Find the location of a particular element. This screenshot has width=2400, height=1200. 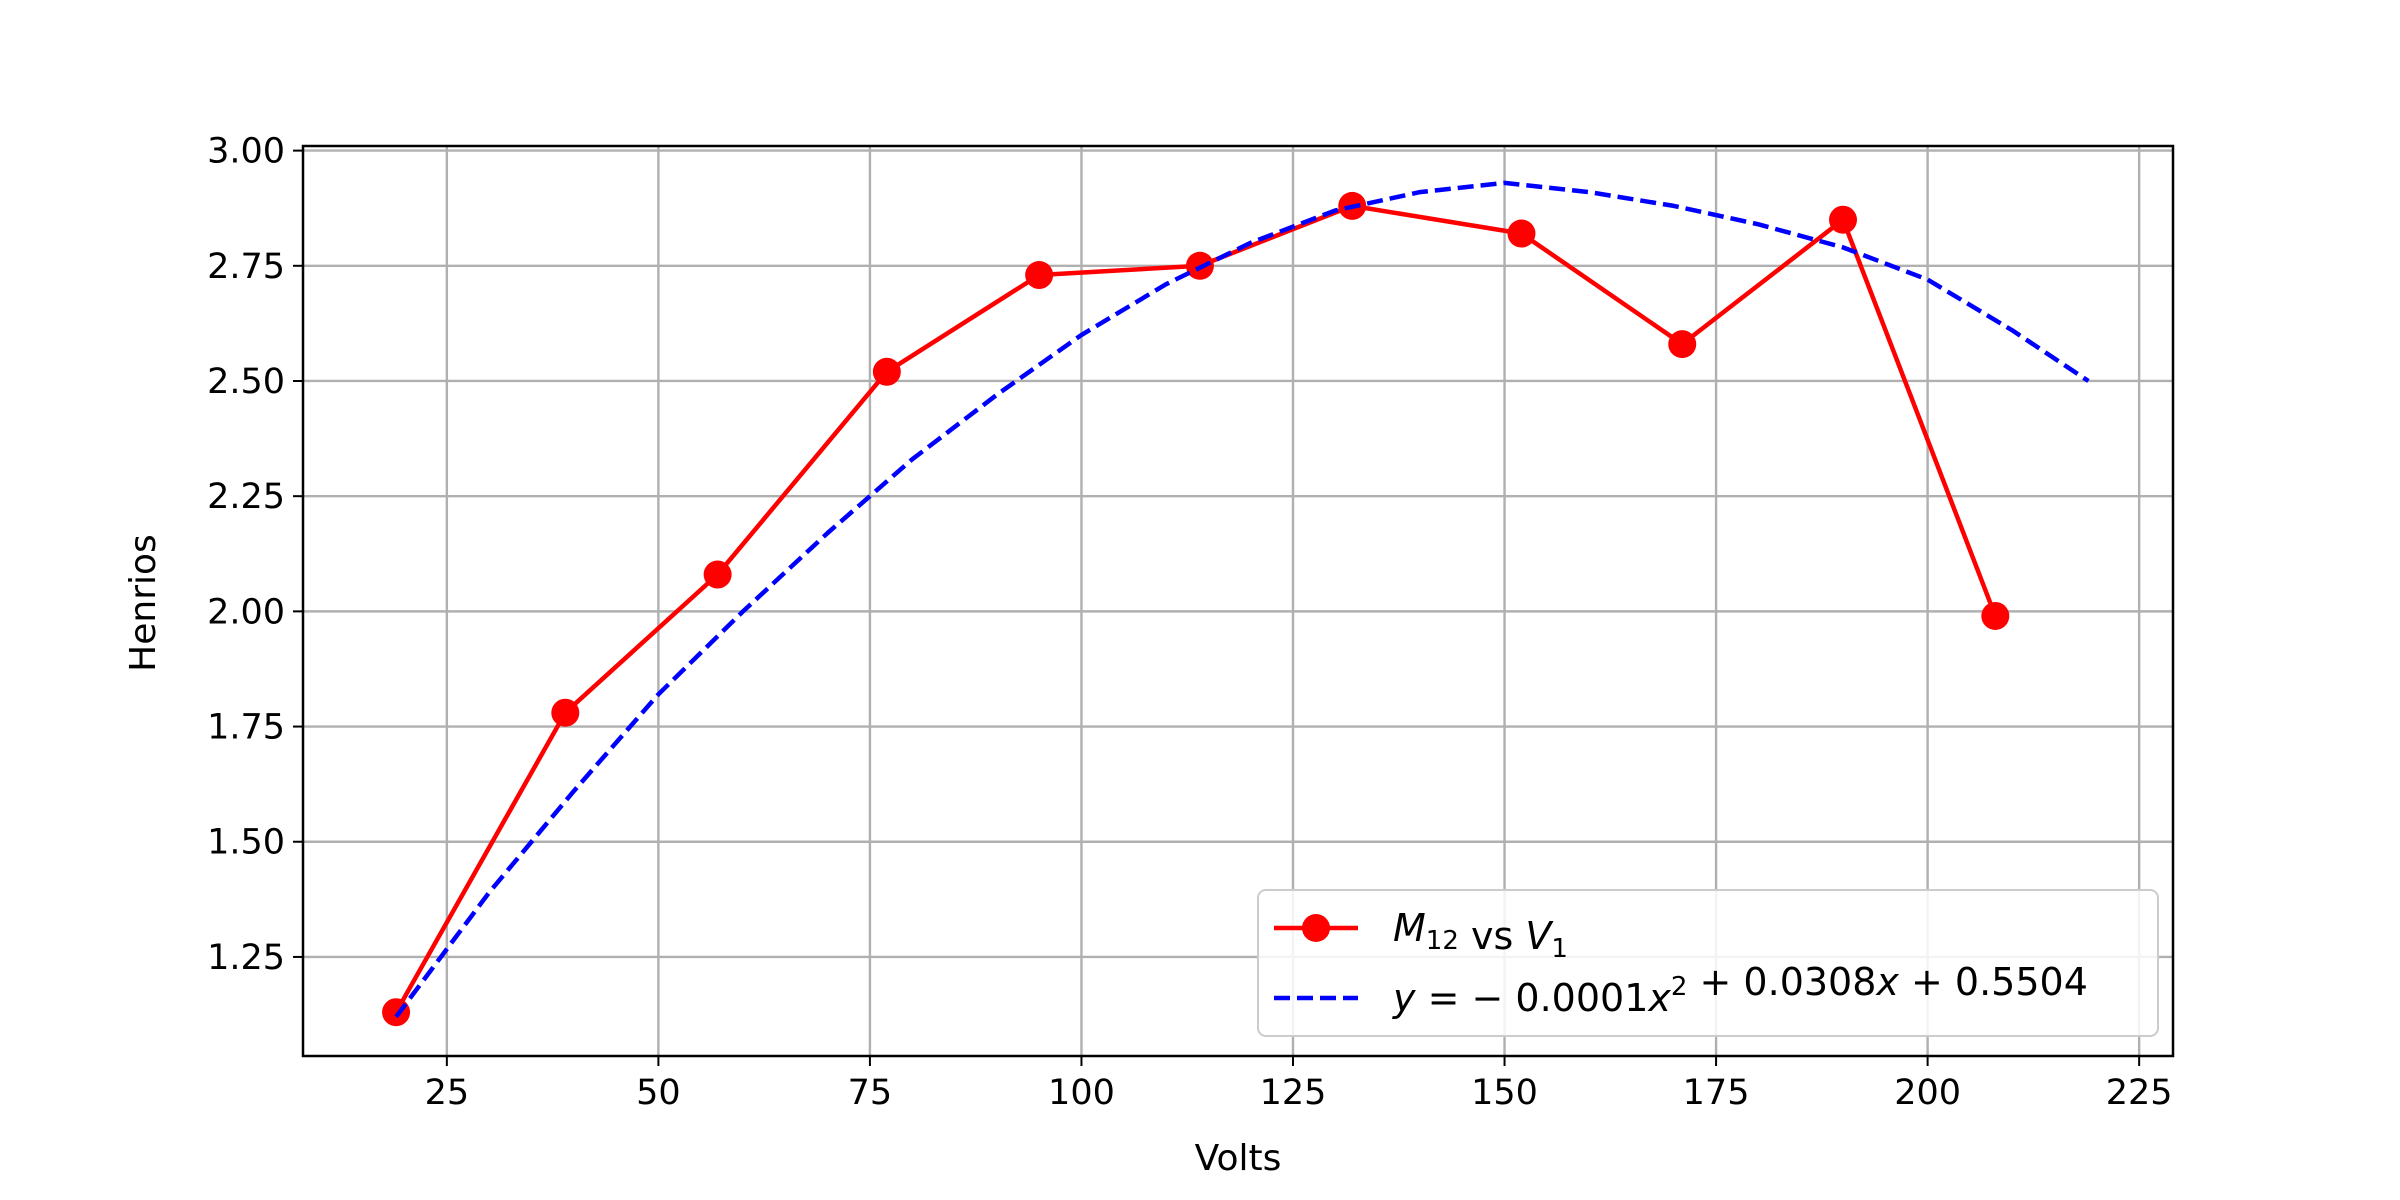

x-tick-label: 225 is located at coordinates (2139, 1093).